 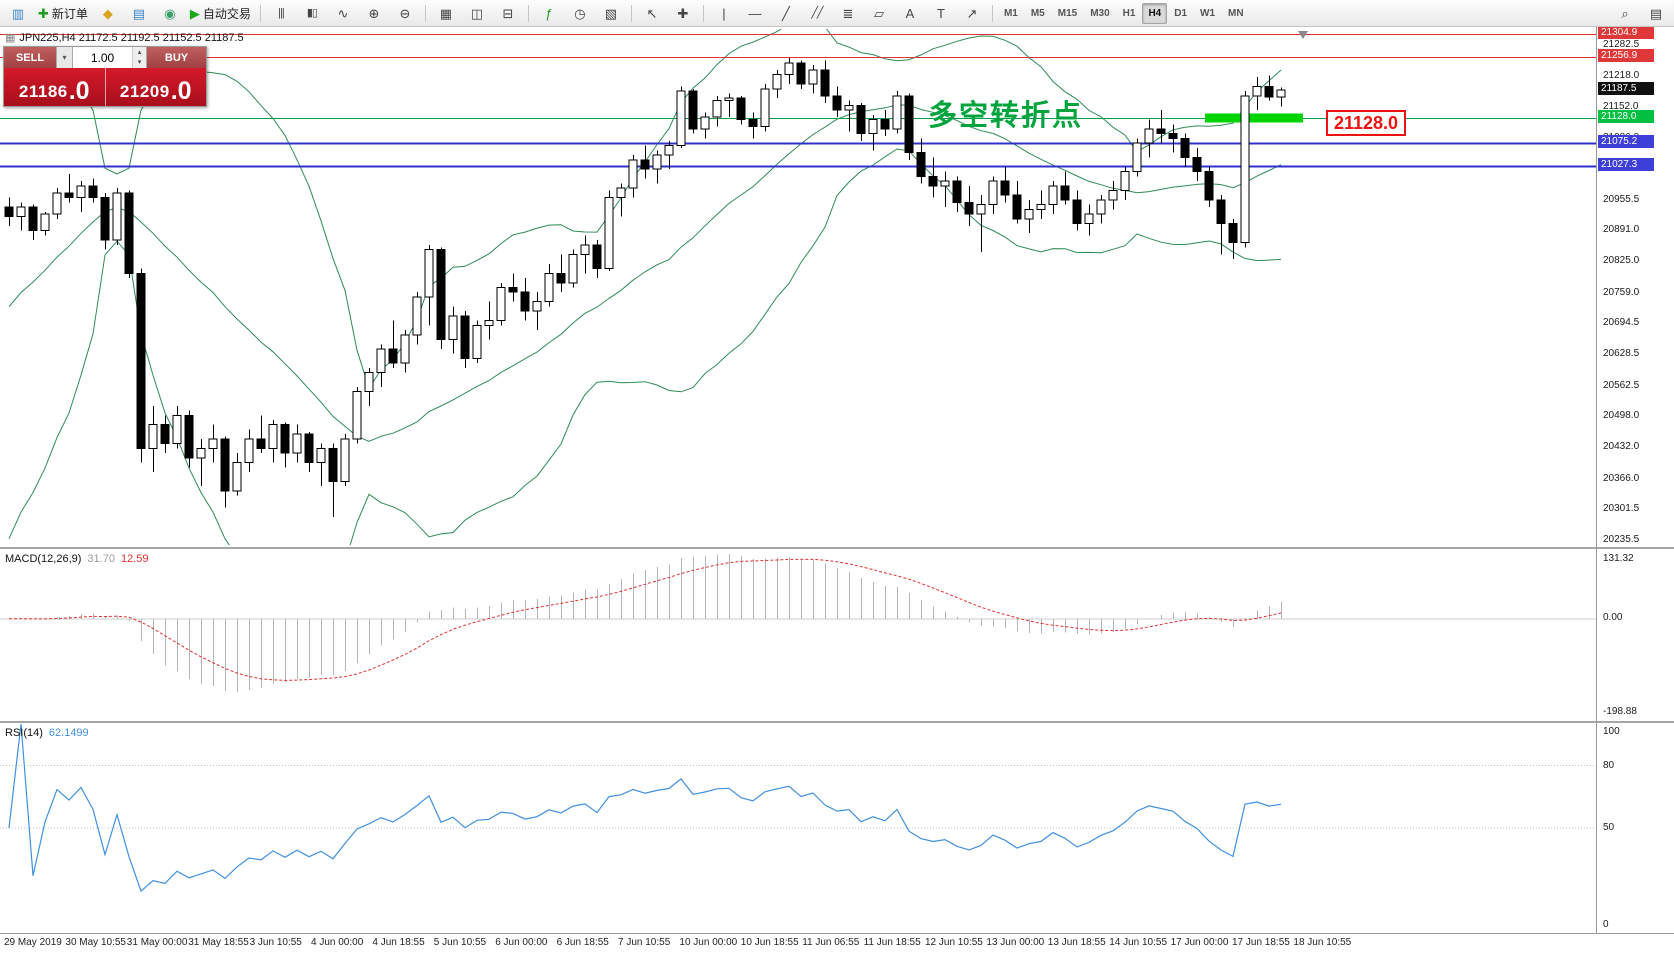 I want to click on macd-plot, so click(x=645, y=623).